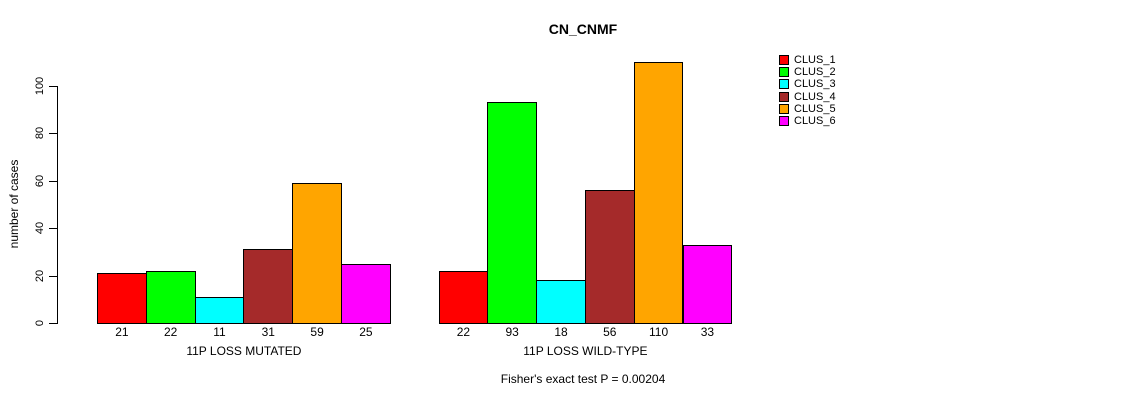 The height and width of the screenshot is (400, 1140). What do you see at coordinates (40, 323) in the screenshot?
I see `y-tick-label: 0` at bounding box center [40, 323].